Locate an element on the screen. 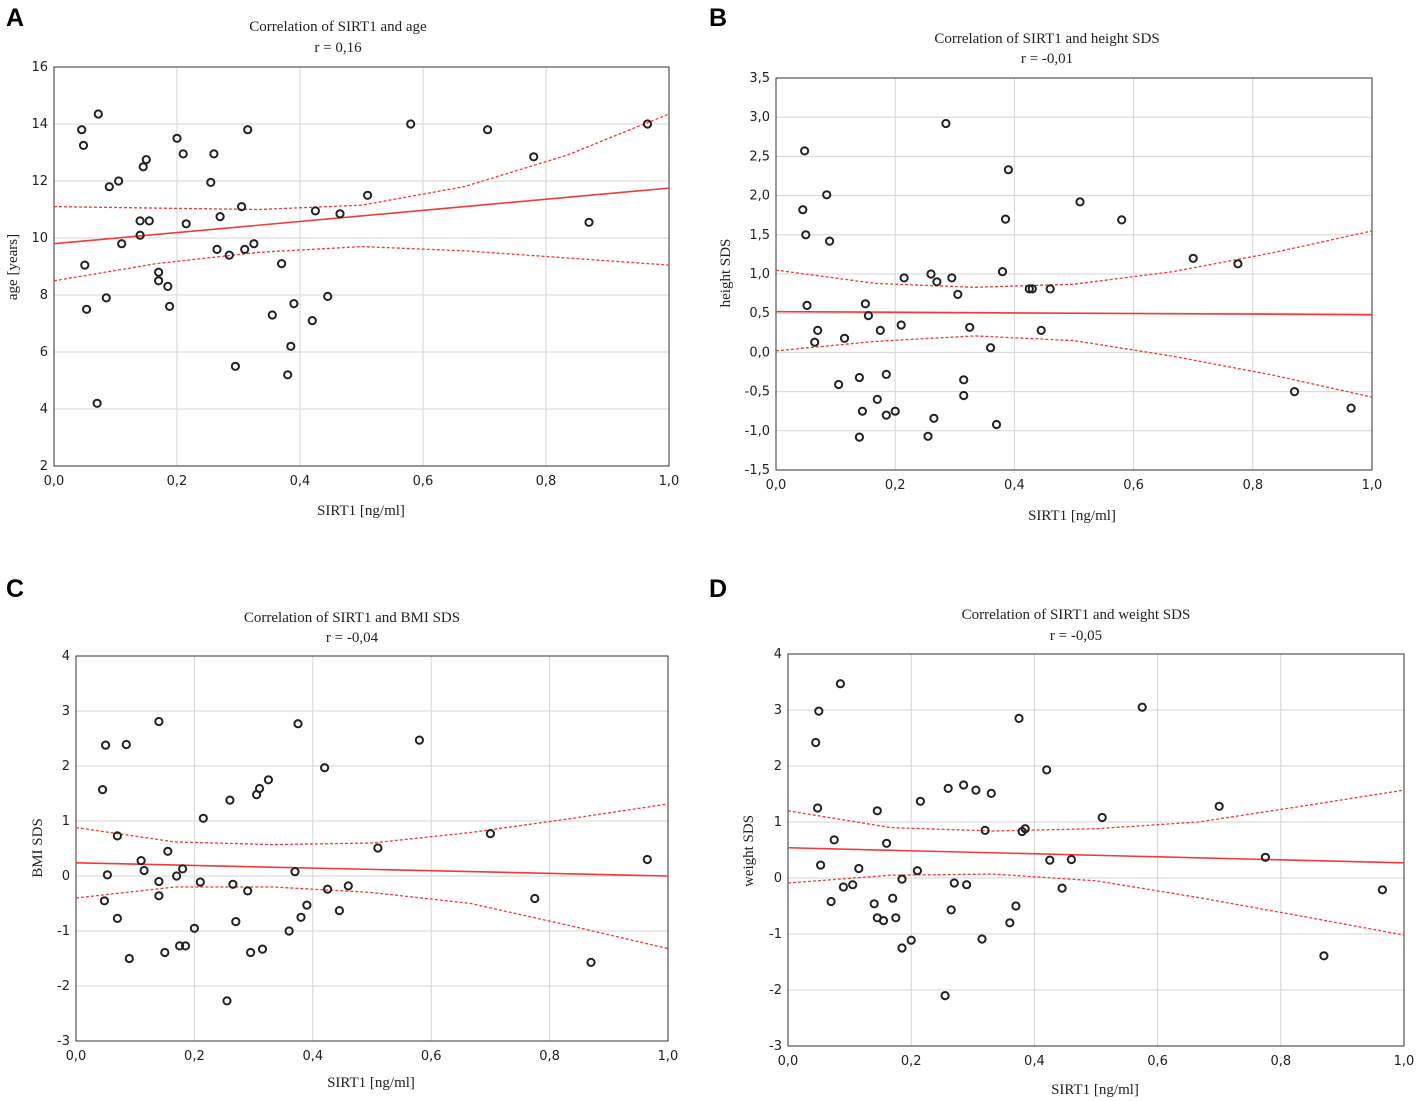  panel-d-y-tick-label: -1 is located at coordinates (775, 934).